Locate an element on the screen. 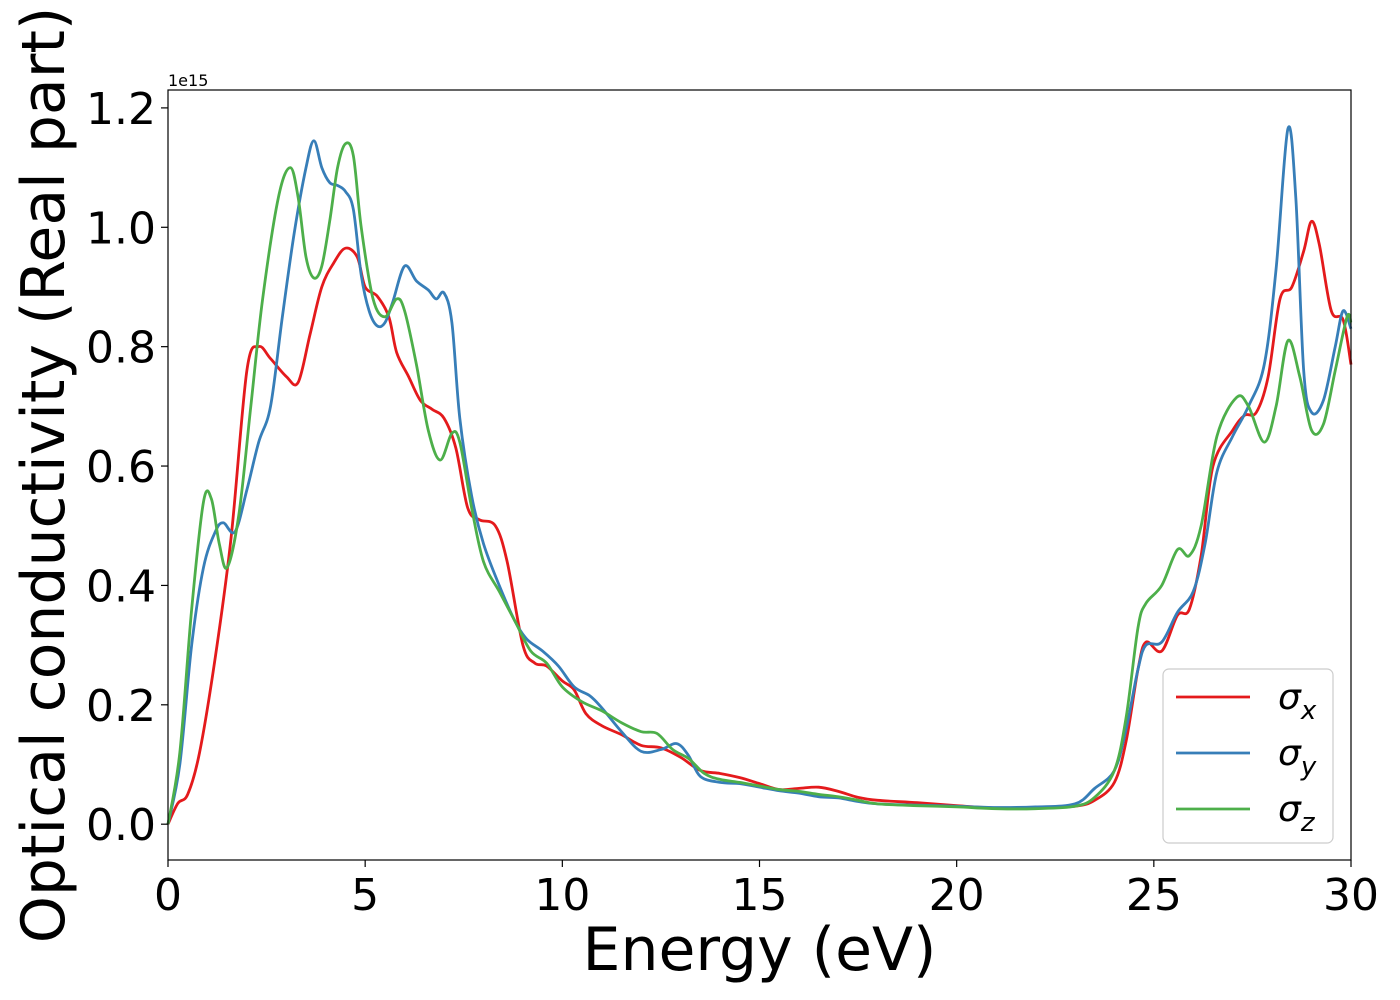 Image resolution: width=1400 pixels, height=1000 pixels. x-tick-label: 30 is located at coordinates (1351, 895).